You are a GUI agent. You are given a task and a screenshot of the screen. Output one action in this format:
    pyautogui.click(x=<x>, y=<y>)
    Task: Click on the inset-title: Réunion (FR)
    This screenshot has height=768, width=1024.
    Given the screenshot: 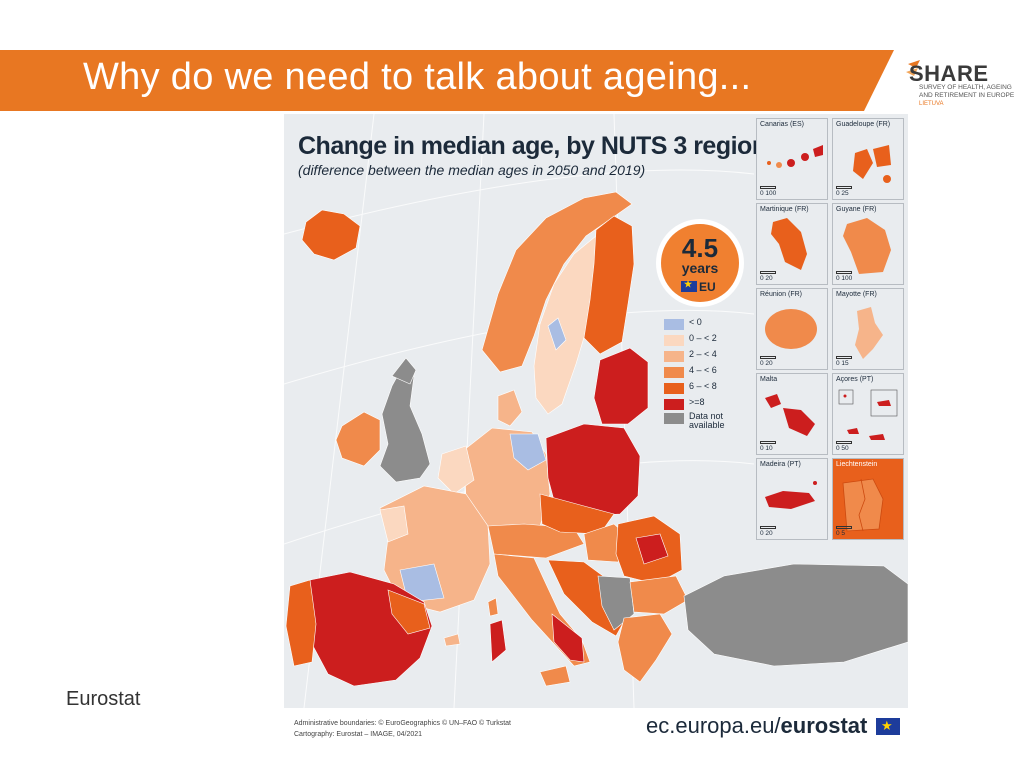 What is the action you would take?
    pyautogui.click(x=781, y=294)
    